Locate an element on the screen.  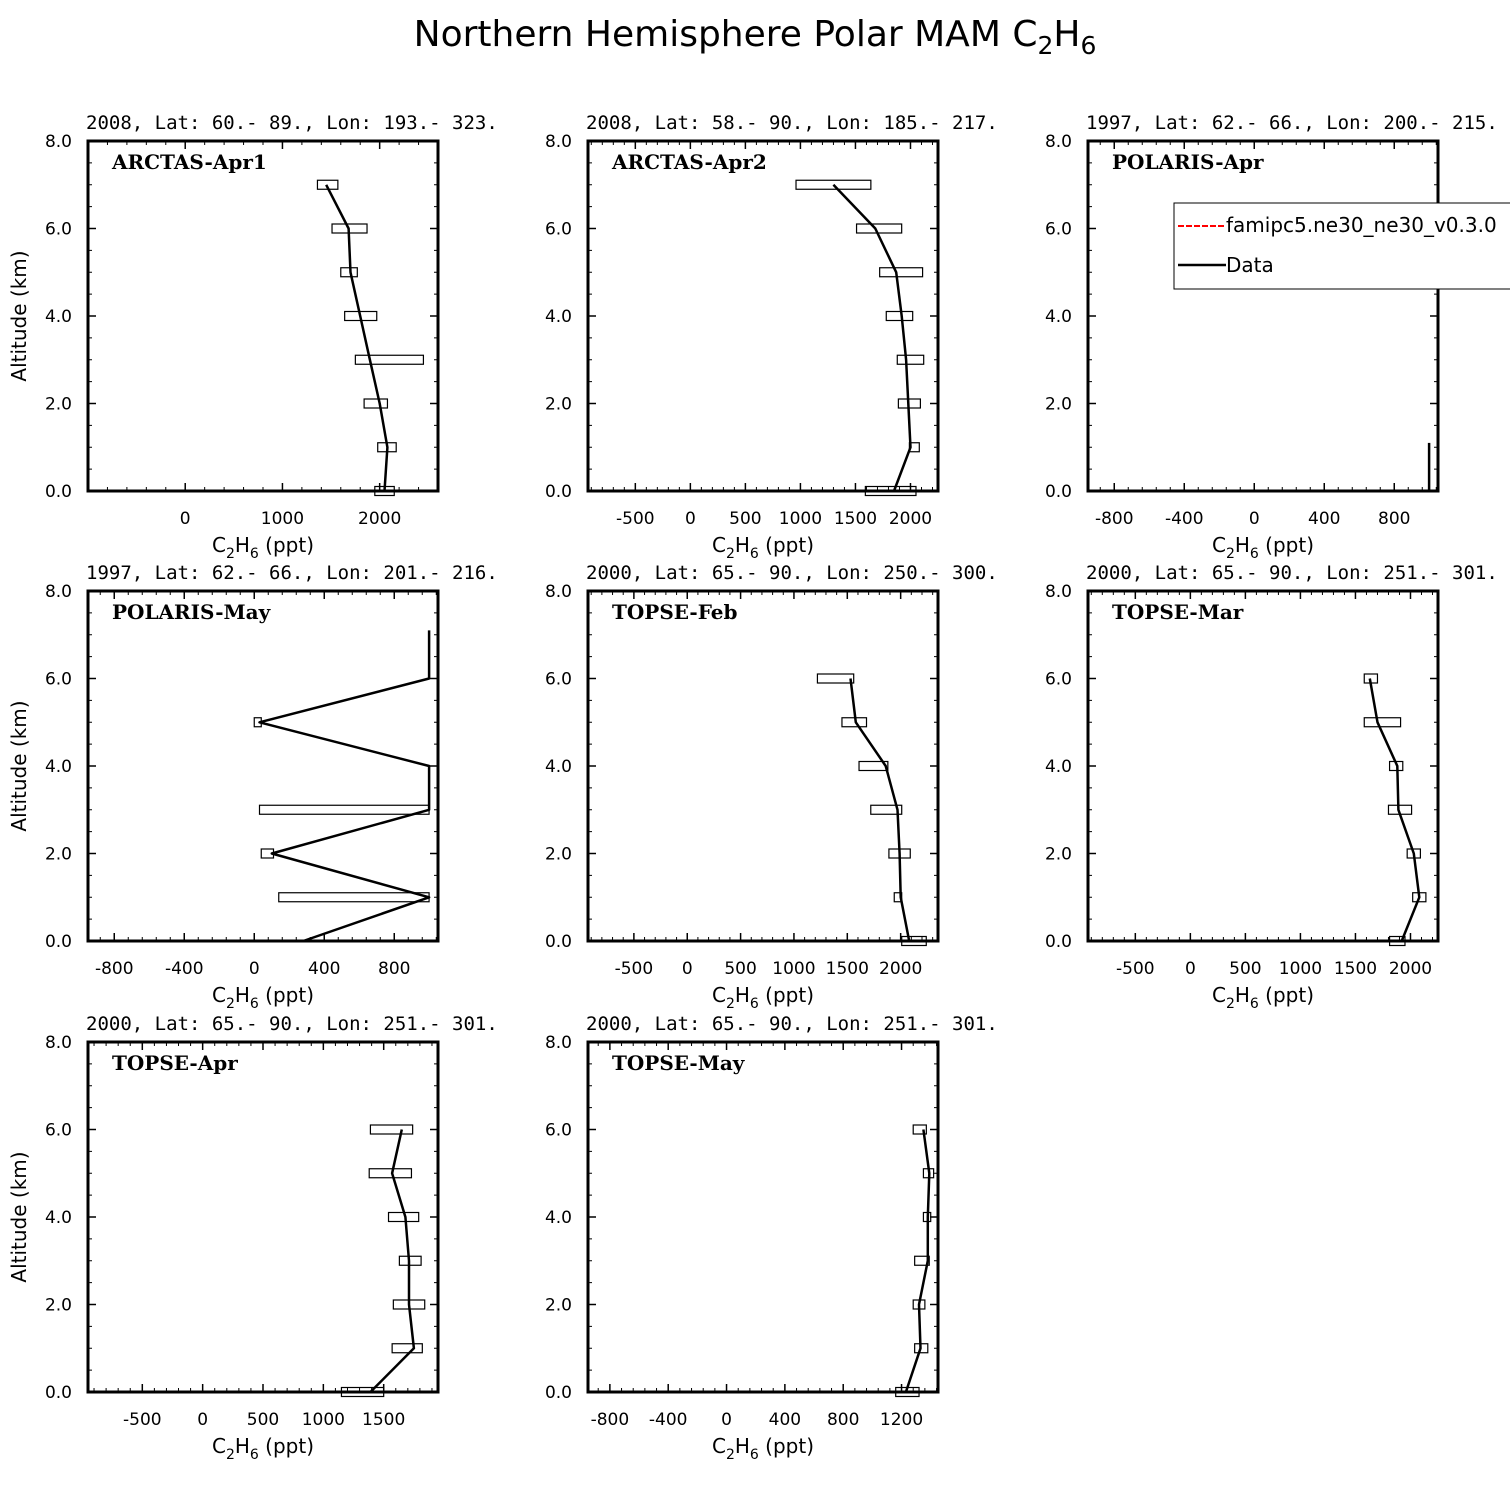
x-tick-label: 1500 is located at coordinates (1355, 969).